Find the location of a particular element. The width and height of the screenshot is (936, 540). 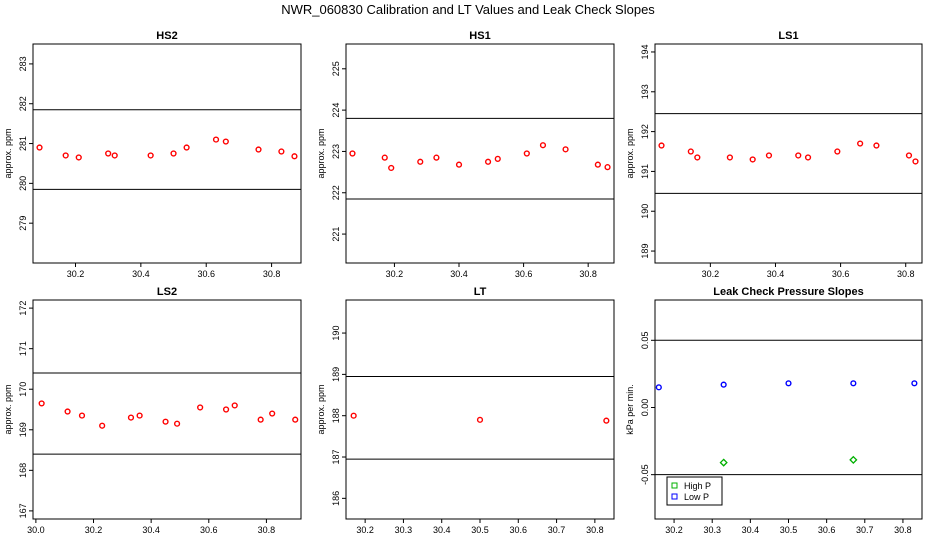

legend-label: High P is located at coordinates (697, 486).